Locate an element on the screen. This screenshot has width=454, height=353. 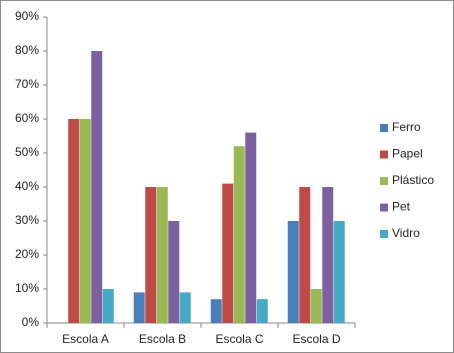
y-tick-label: 0% is located at coordinates (31, 322).